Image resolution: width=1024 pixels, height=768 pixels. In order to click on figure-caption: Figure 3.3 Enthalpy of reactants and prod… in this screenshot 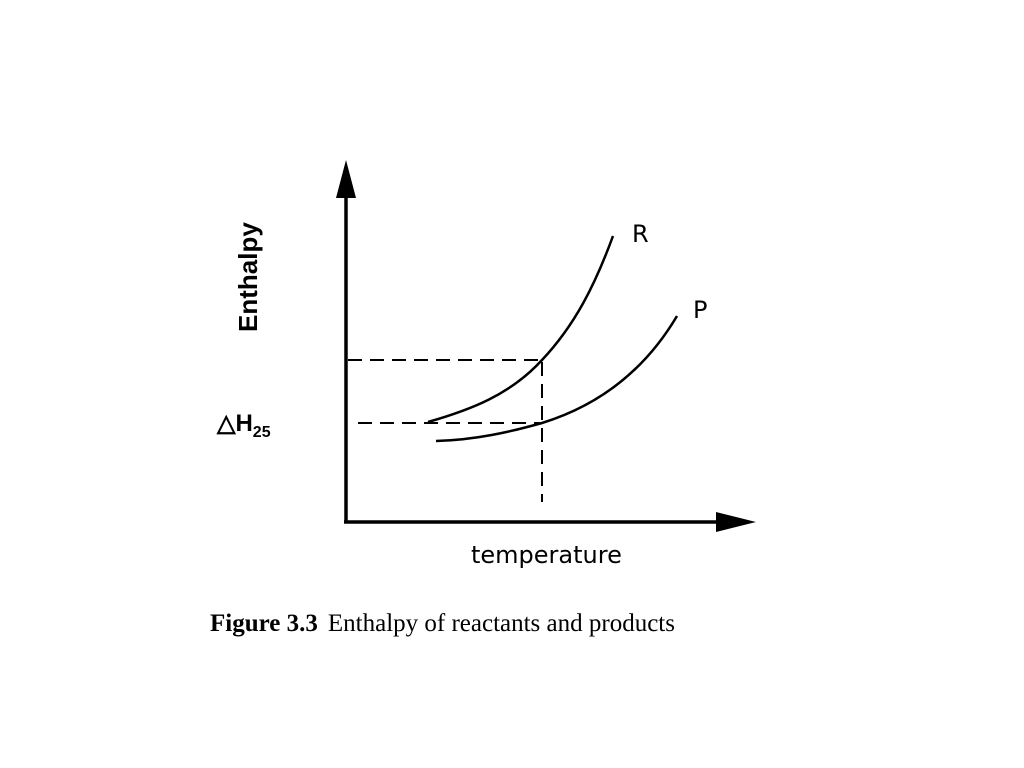, I will do `click(442, 623)`.